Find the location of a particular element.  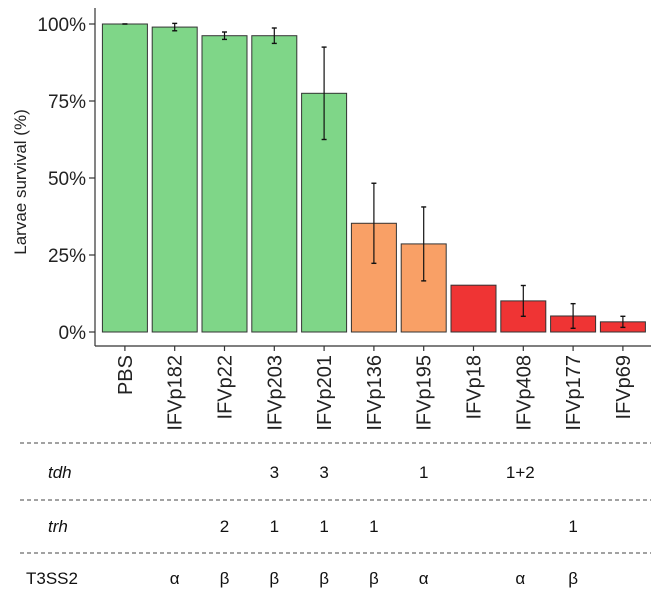

x-tick-label: IFVp203 is located at coordinates (275, 393).